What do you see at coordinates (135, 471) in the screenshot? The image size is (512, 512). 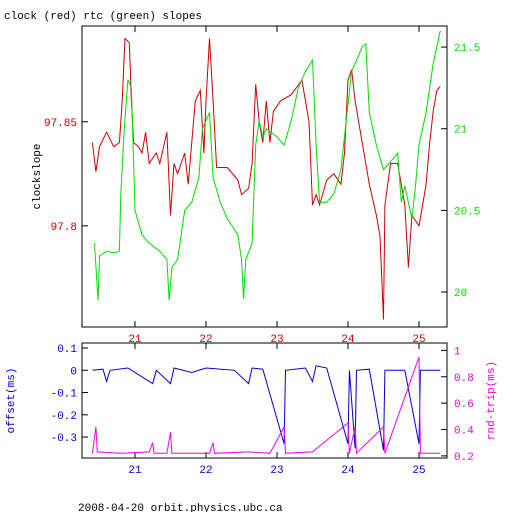 I see `x-tick-label: 21` at bounding box center [135, 471].